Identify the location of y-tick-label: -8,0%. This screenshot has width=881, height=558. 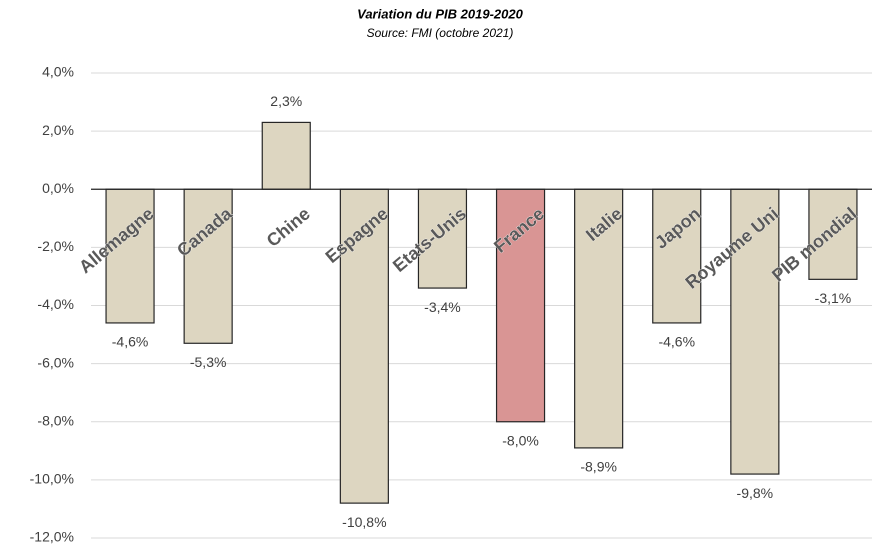
(55, 420).